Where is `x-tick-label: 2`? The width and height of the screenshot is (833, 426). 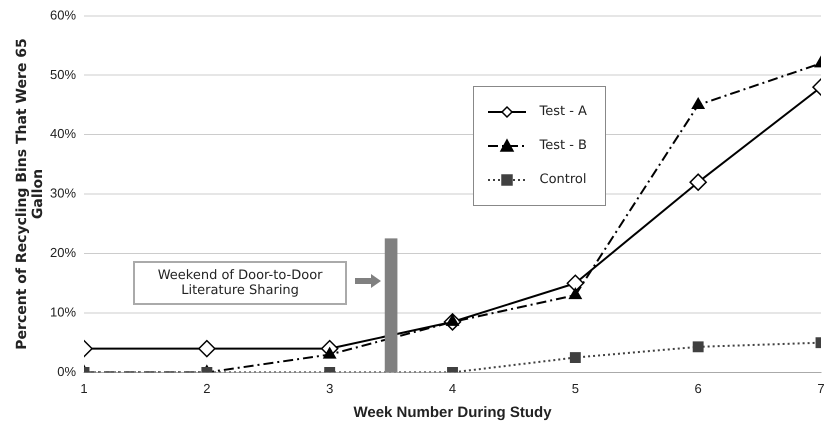 x-tick-label: 2 is located at coordinates (206, 388).